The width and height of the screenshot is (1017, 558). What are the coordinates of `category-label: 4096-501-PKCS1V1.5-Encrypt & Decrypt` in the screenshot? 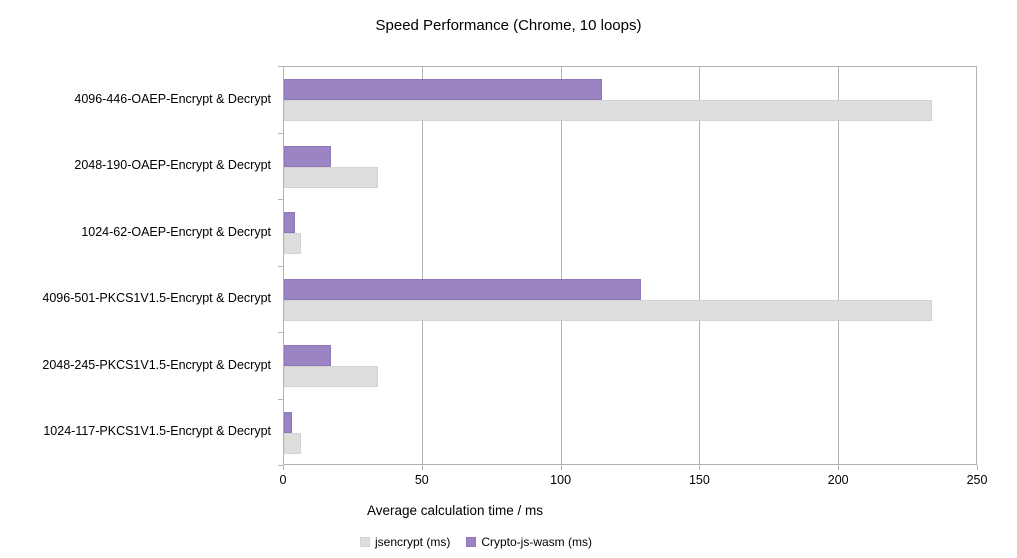 It's located at (156, 298).